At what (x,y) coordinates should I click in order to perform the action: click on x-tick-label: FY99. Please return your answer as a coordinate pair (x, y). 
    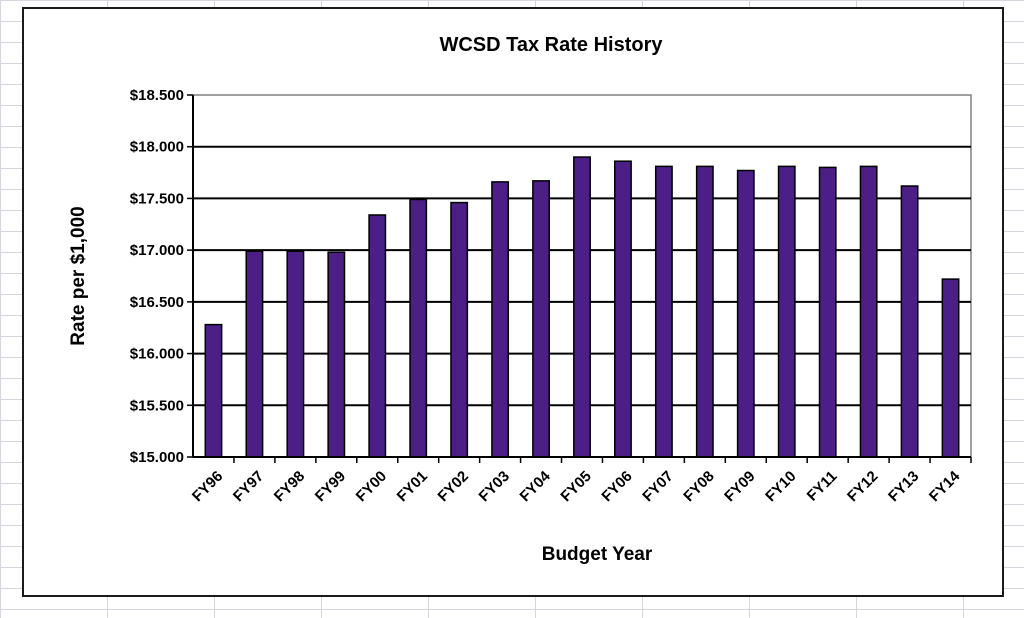
    Looking at the image, I should click on (330, 486).